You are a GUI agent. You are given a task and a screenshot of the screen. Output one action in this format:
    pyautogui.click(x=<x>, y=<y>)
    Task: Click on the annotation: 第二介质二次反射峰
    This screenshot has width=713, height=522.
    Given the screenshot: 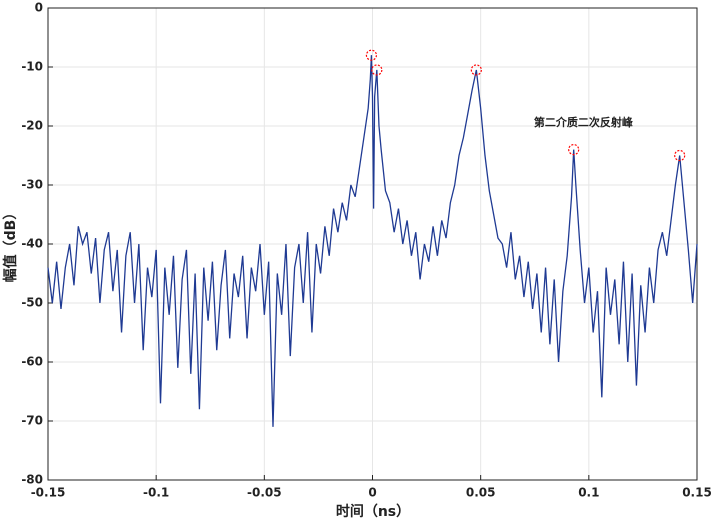 What is the action you would take?
    pyautogui.click(x=584, y=122)
    